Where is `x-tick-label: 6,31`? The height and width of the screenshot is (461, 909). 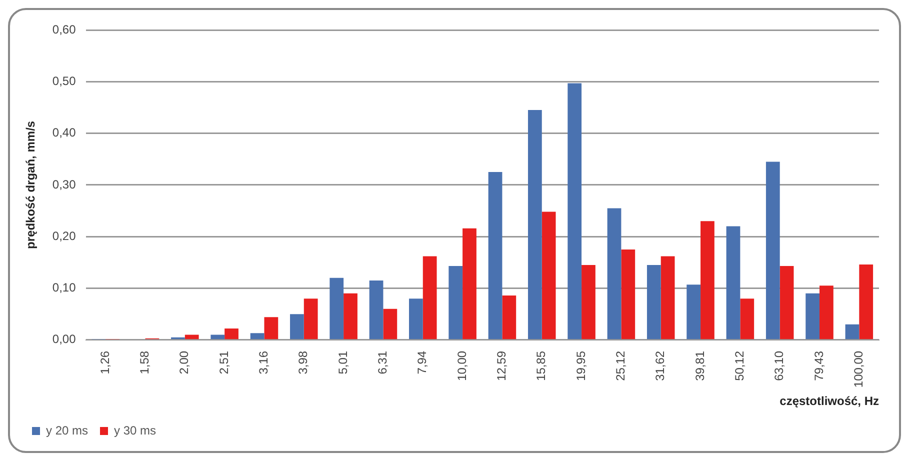 x-tick-label: 6,31 is located at coordinates (383, 362).